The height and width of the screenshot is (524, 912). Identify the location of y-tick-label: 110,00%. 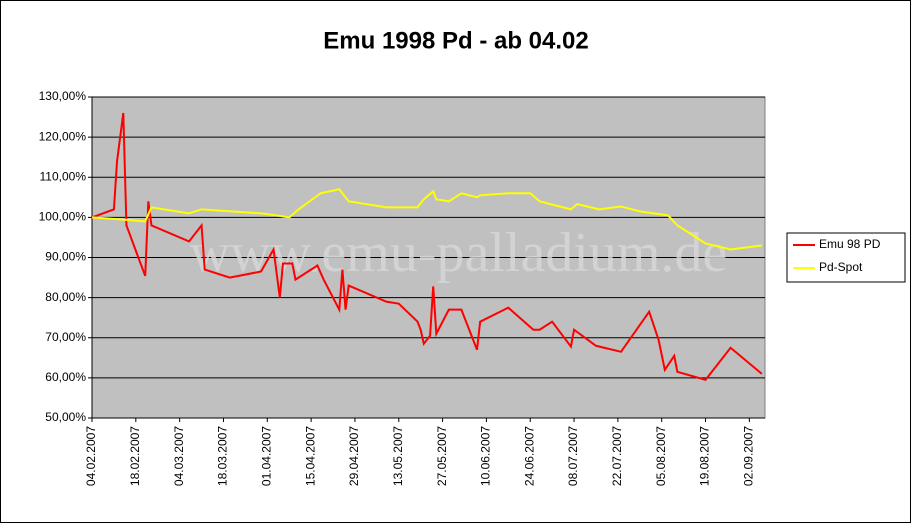
(63, 176).